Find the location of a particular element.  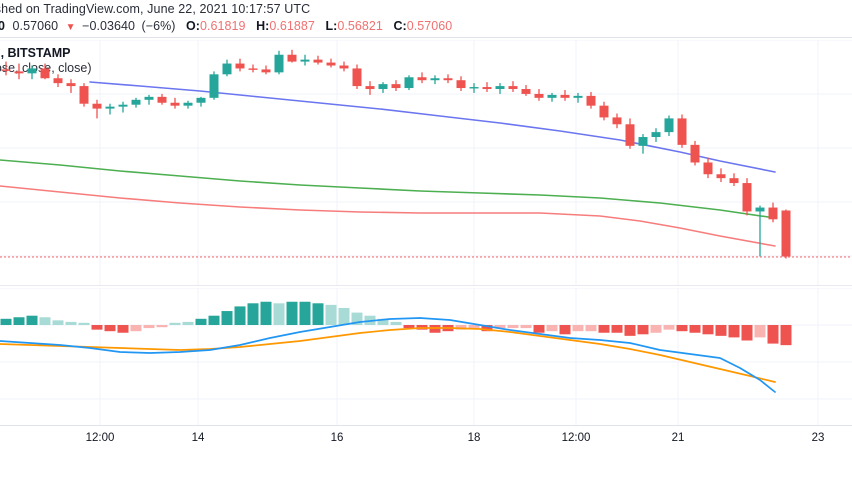

close-label: C: is located at coordinates (400, 26).